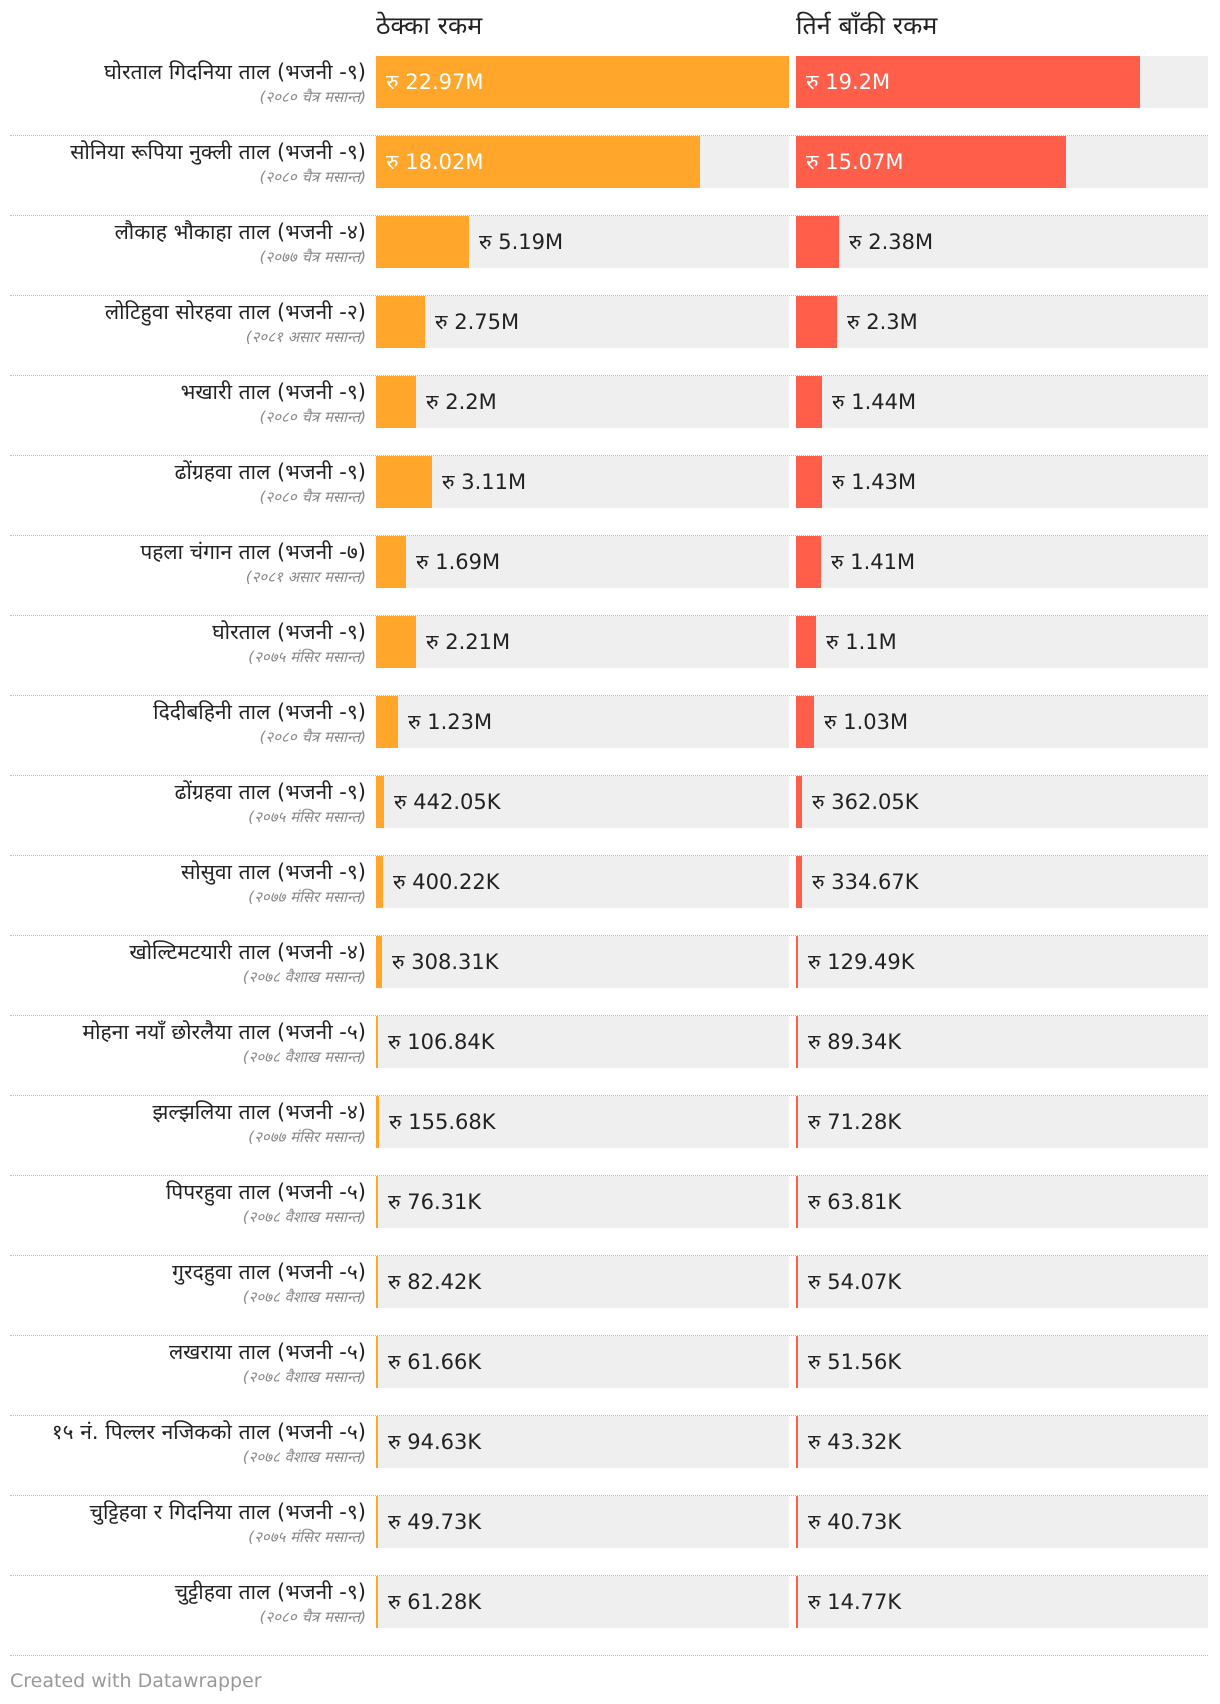 The image size is (1220, 1704). I want to click on lake-name: सोनिया रूपिया नुक्ली ताल (भजनी -९), so click(218, 152).